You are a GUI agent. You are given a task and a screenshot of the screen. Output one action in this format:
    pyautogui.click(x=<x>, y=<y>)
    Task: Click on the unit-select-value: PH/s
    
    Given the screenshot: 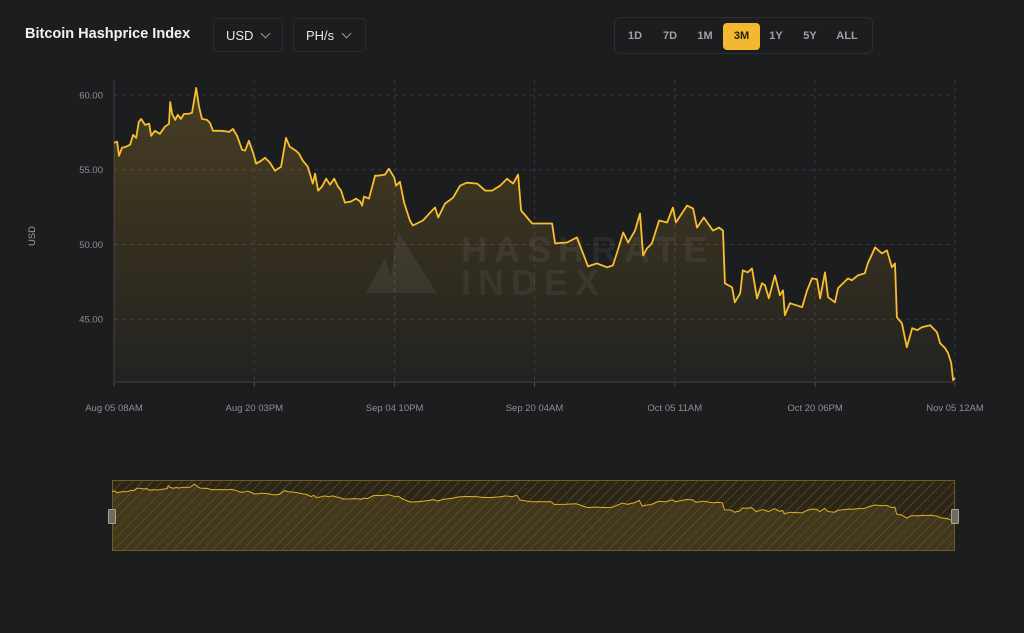 What is the action you would take?
    pyautogui.click(x=320, y=35)
    